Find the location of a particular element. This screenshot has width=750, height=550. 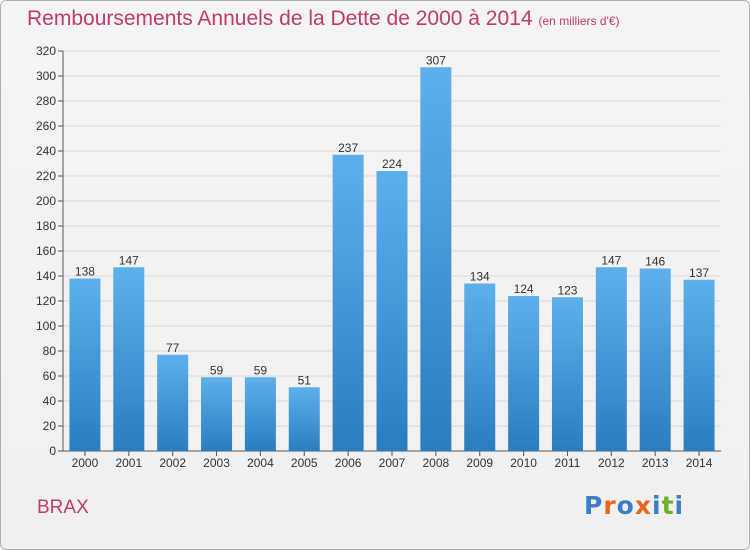

x-tick-label: 2000 is located at coordinates (85, 463).